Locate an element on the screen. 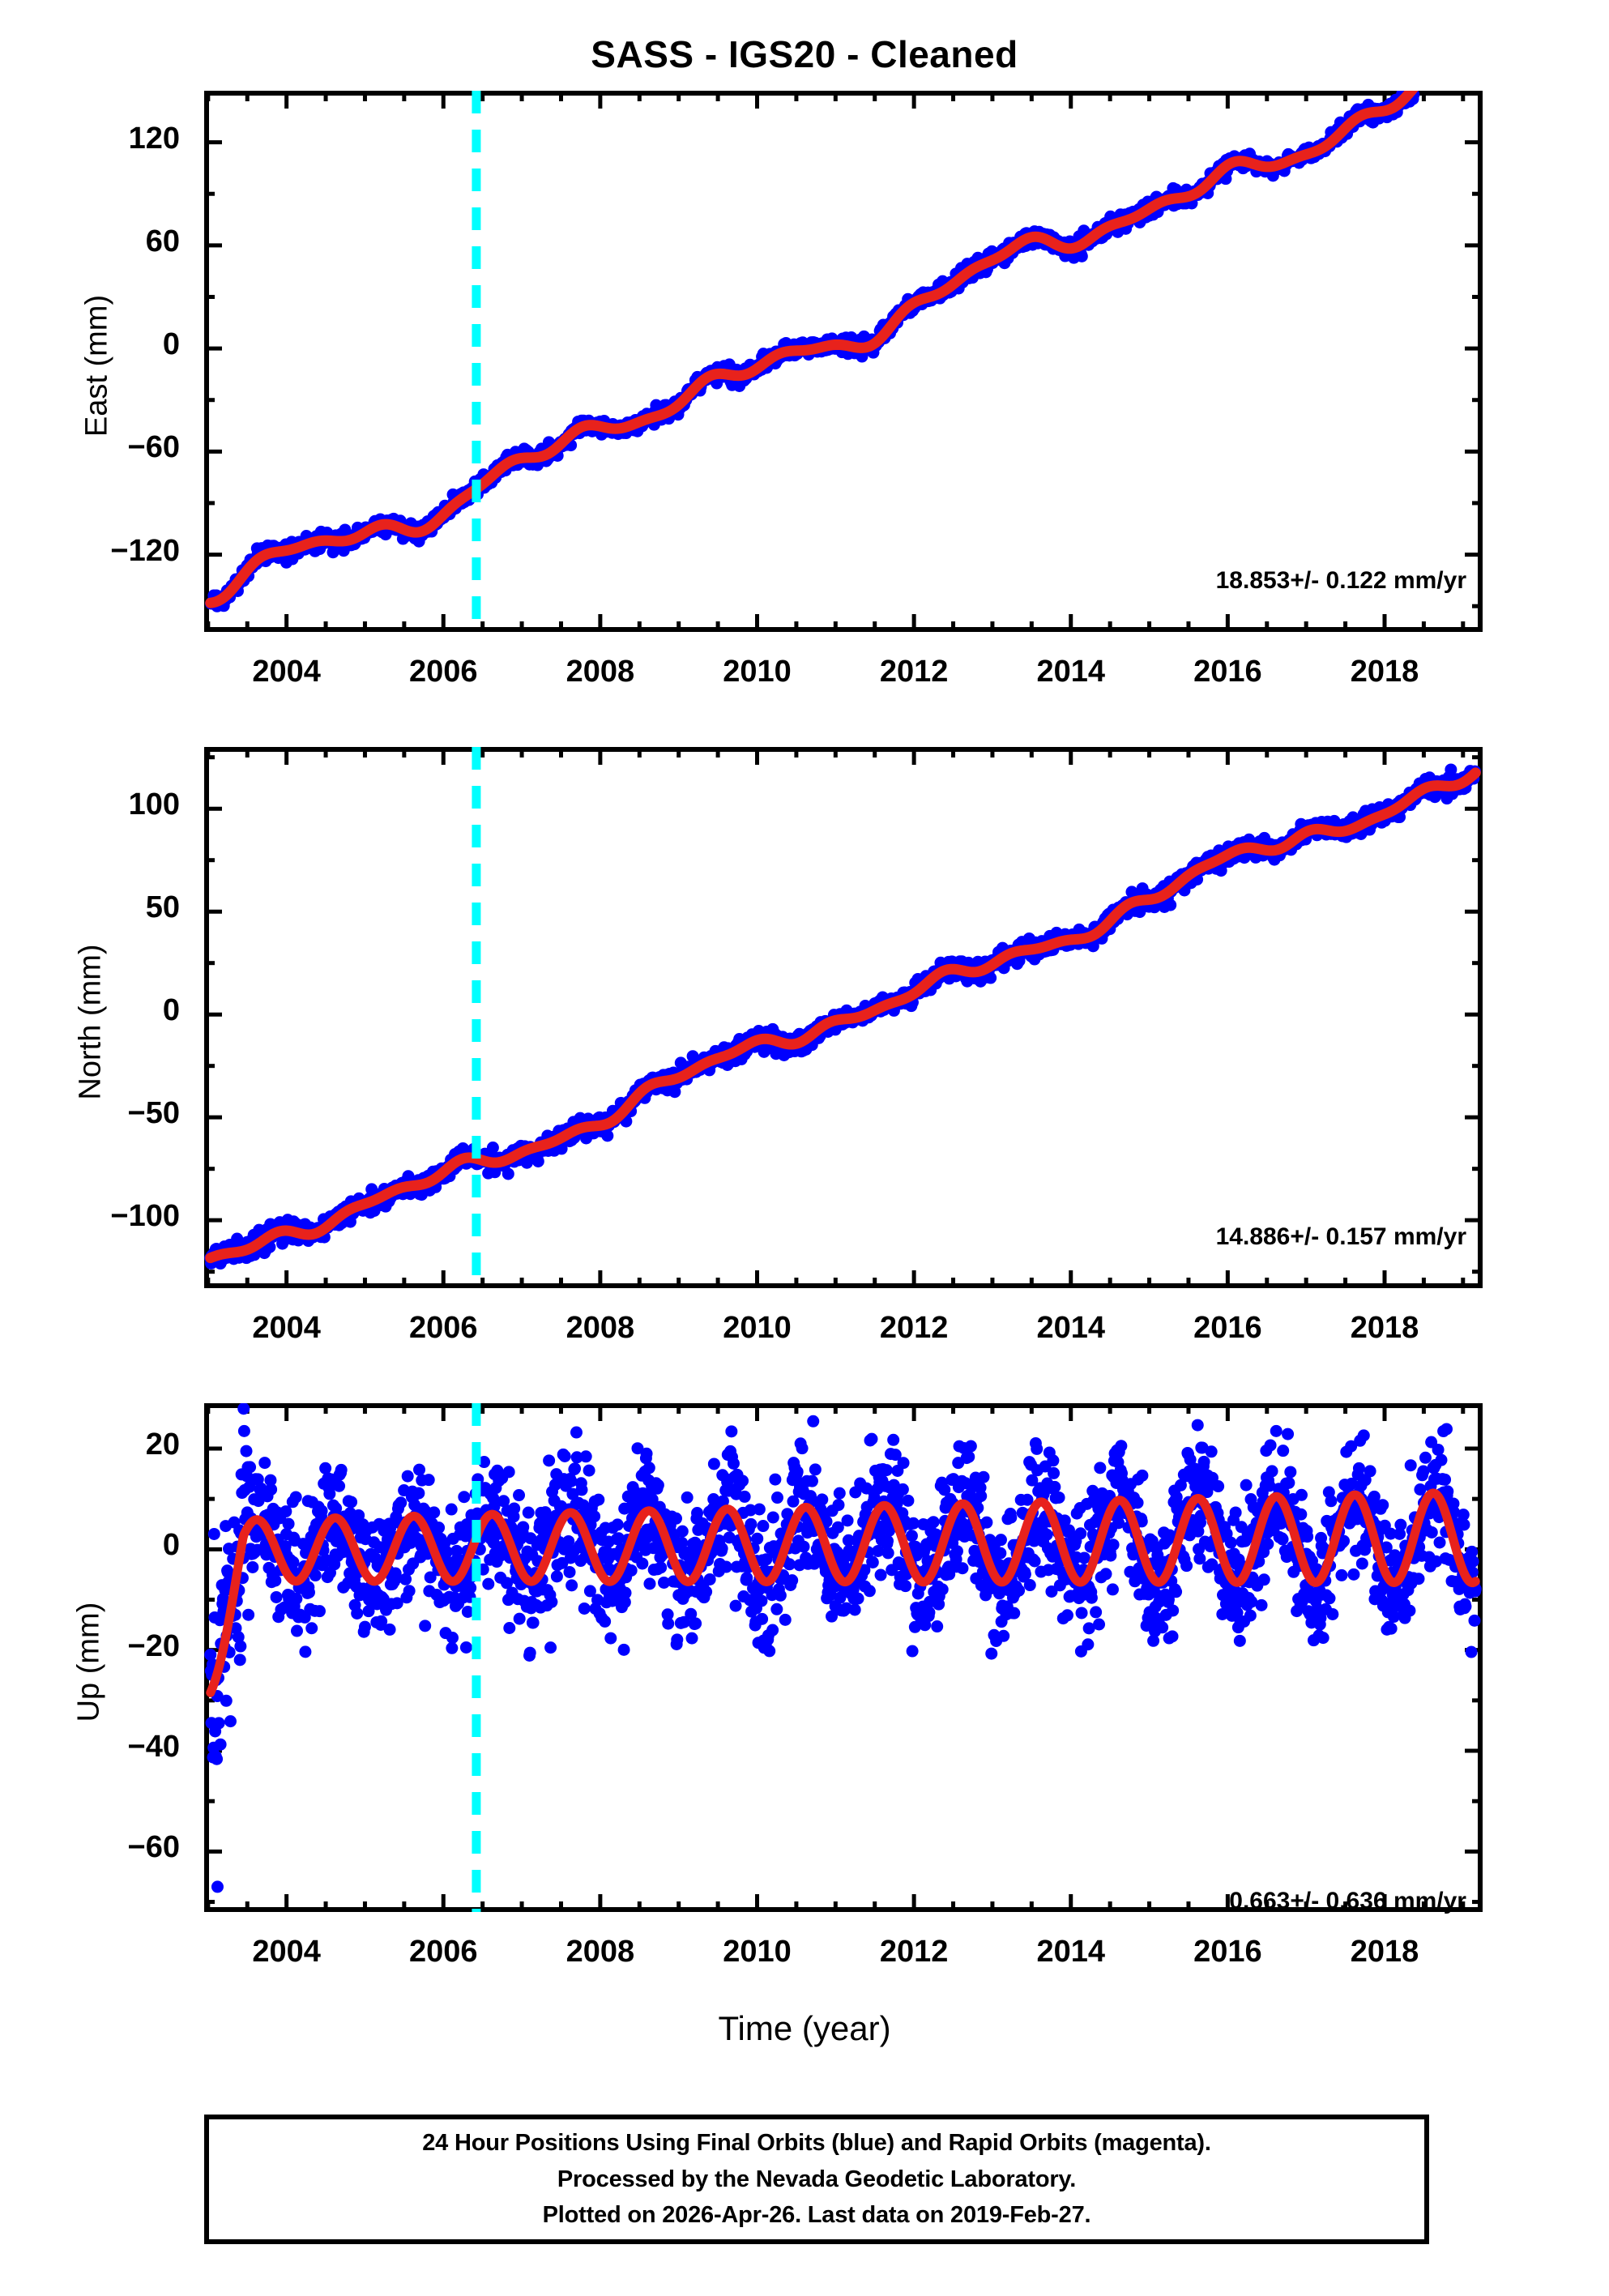 Image resolution: width=1609 pixels, height=2296 pixels. up-x-tick-2016: 2016 is located at coordinates (1227, 1952).